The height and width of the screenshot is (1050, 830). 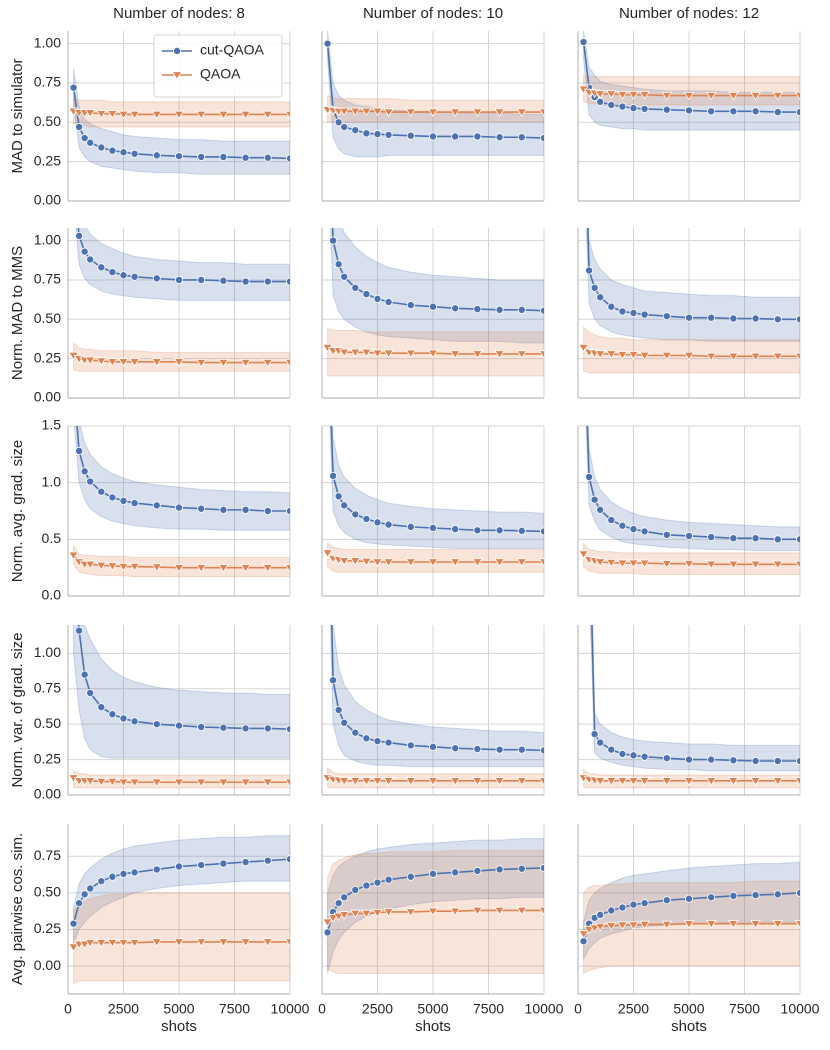 I want to click on x-tick-label: 10000, so click(x=290, y=1009).